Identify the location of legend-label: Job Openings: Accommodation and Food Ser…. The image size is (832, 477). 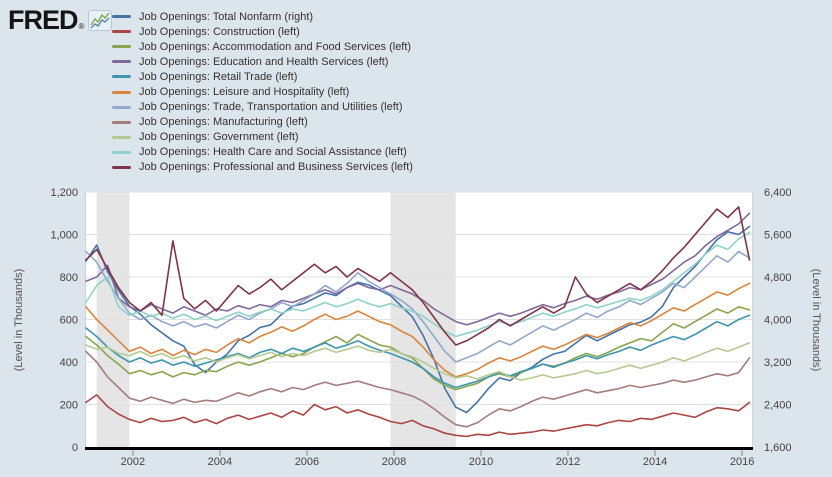
(275, 46).